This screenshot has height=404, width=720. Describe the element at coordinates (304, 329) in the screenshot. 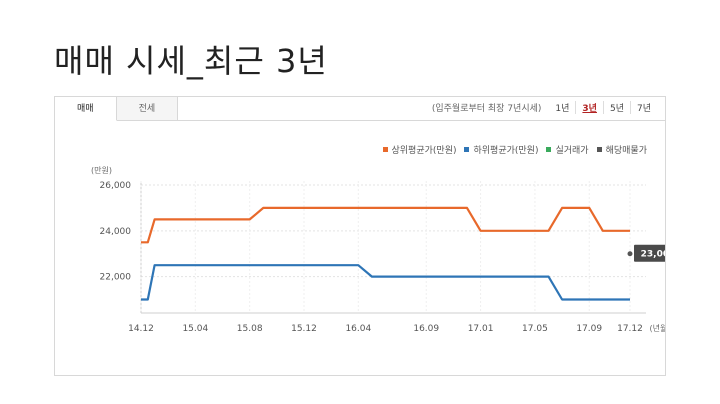

I see `x-tick-label: 15.12` at that location.